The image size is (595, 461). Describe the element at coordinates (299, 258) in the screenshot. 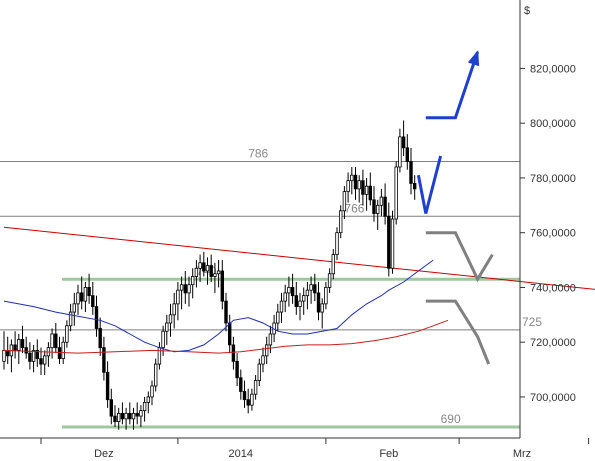

I see `trendline` at that location.